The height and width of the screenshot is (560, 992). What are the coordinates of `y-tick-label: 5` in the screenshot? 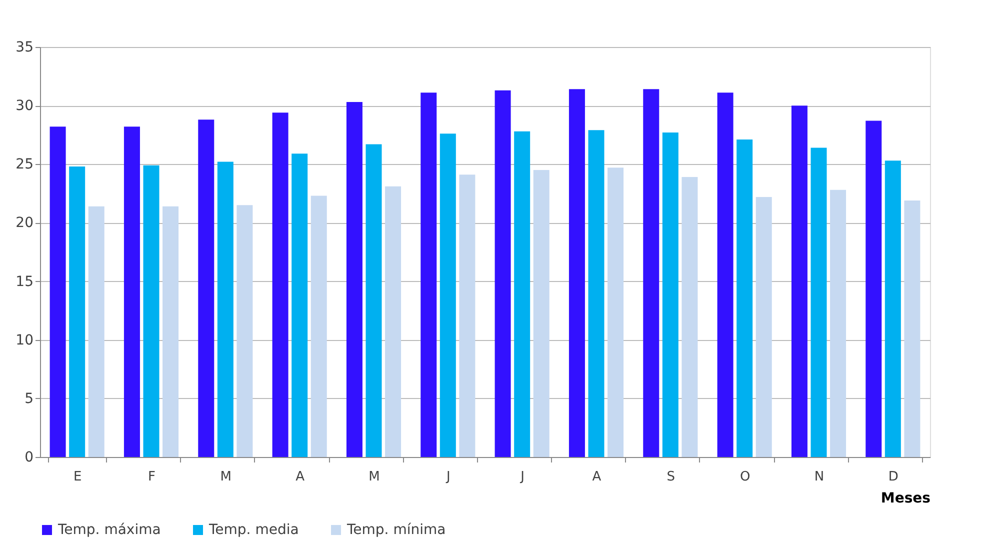 It's located at (29, 398).